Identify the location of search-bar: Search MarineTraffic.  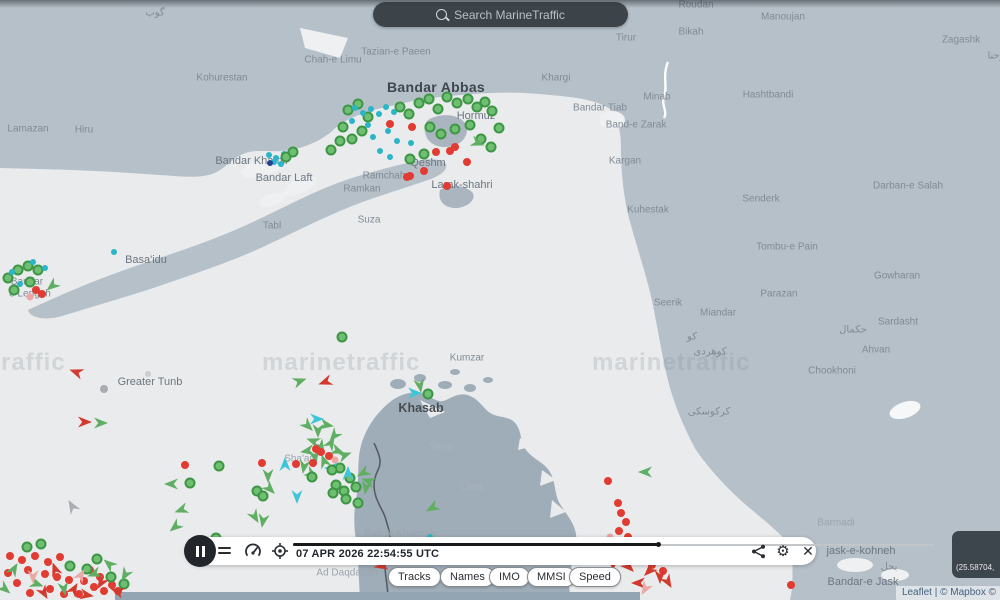
(500, 14).